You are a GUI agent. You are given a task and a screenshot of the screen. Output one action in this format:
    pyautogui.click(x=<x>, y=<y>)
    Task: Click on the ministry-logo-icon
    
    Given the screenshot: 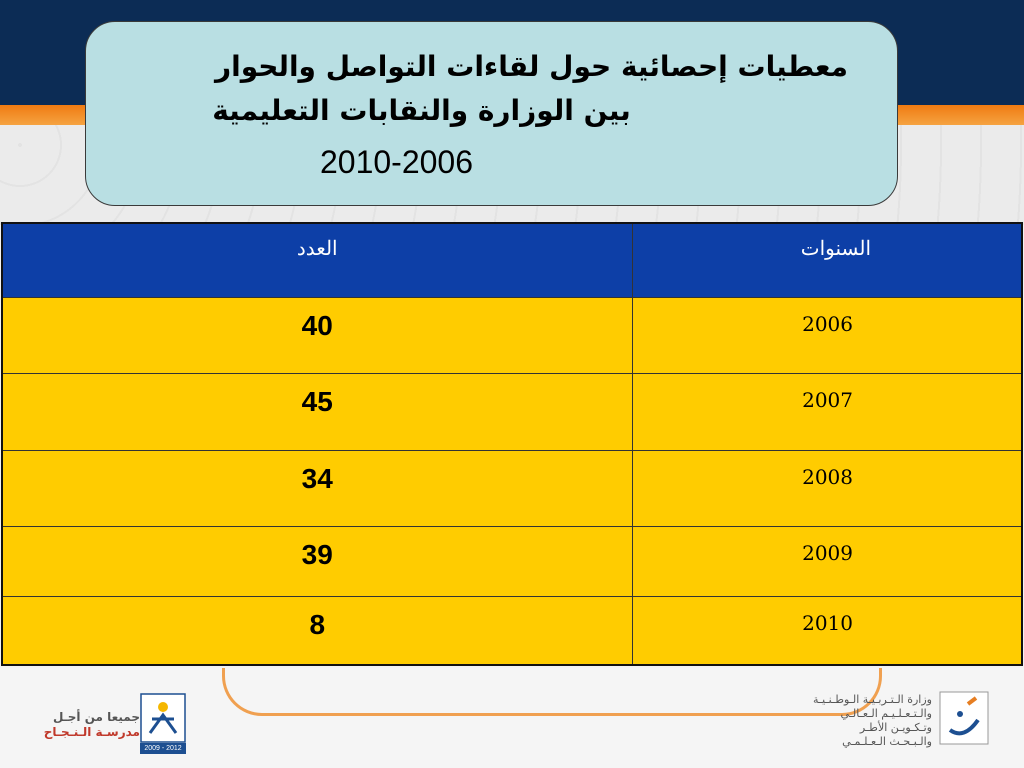 What is the action you would take?
    pyautogui.click(x=964, y=718)
    